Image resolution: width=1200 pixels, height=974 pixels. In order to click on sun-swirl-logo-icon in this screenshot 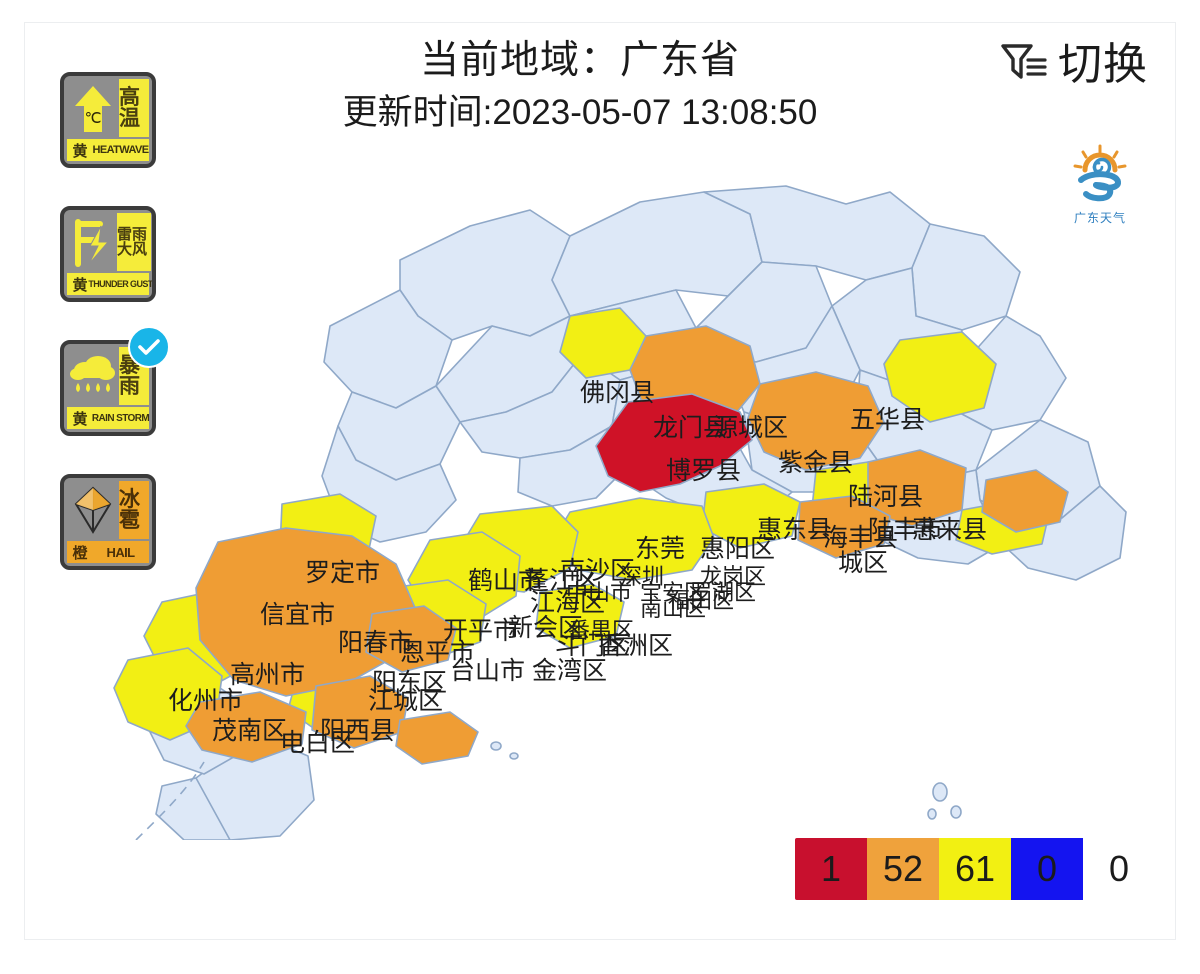, I will do `click(1100, 177)`.